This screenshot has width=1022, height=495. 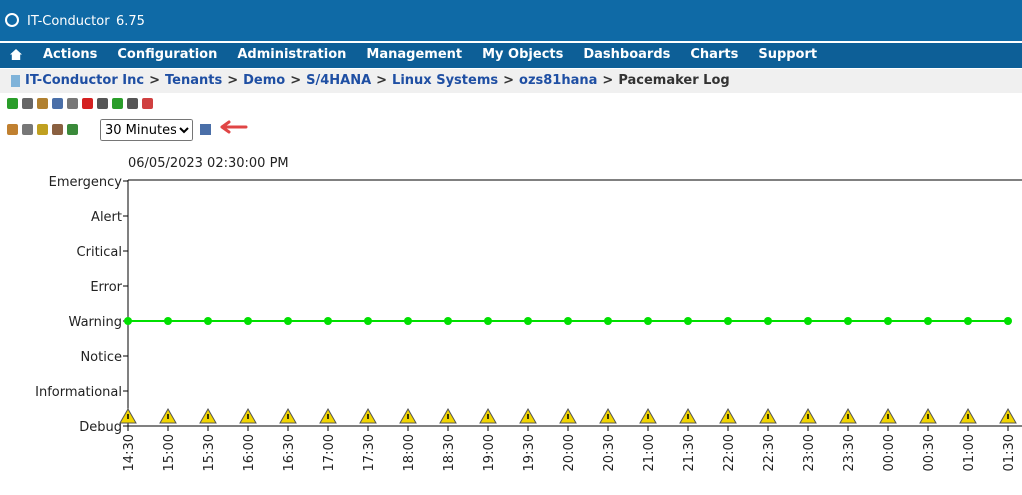 I want to click on menu-item: Charts, so click(x=714, y=54).